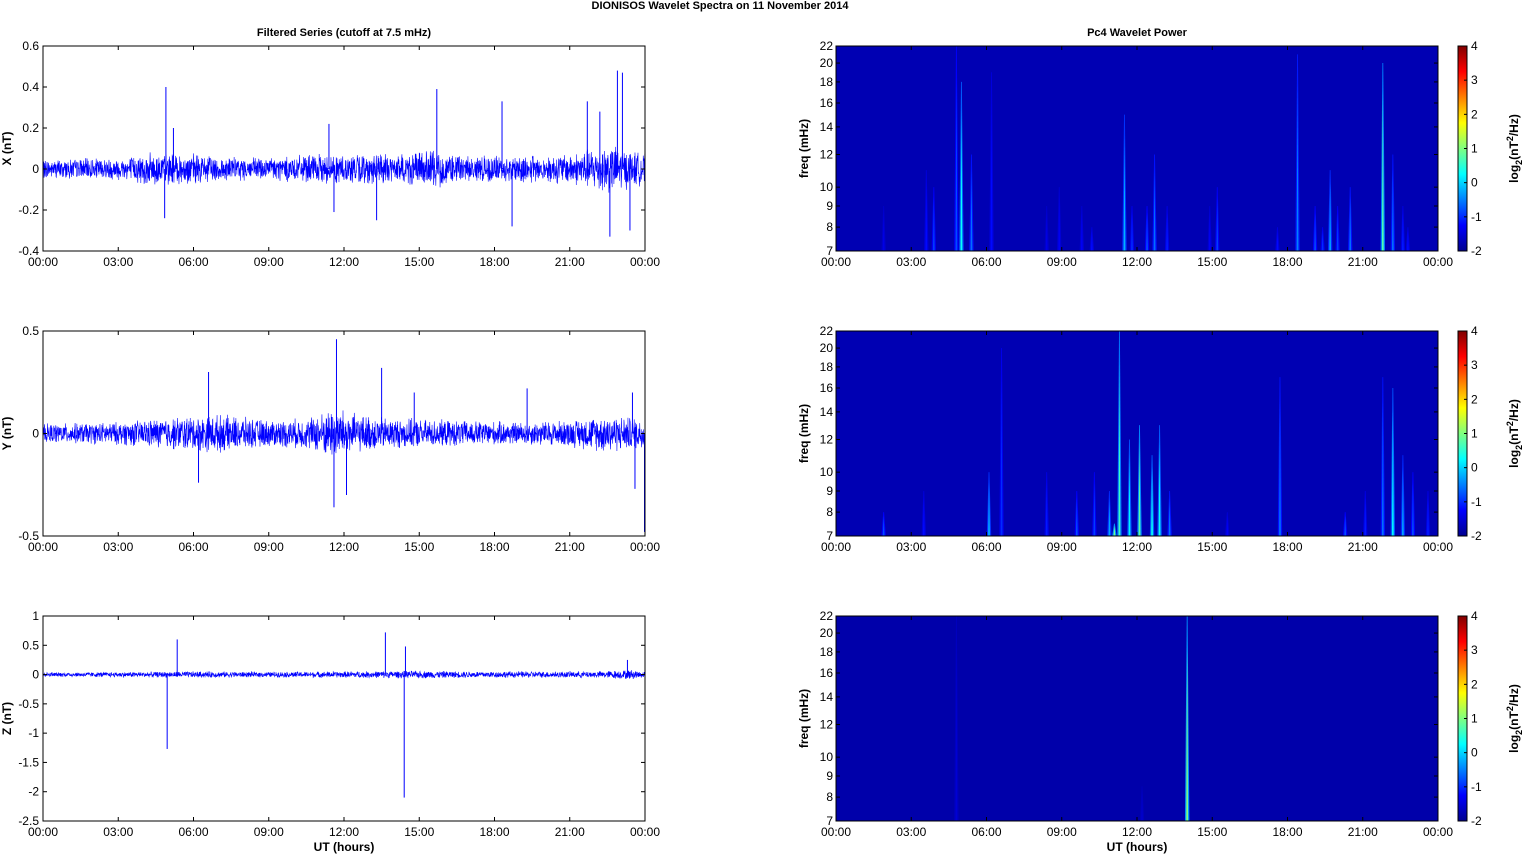 This screenshot has width=1525, height=854. I want to click on y-axis-label: X (nT), so click(7, 149).